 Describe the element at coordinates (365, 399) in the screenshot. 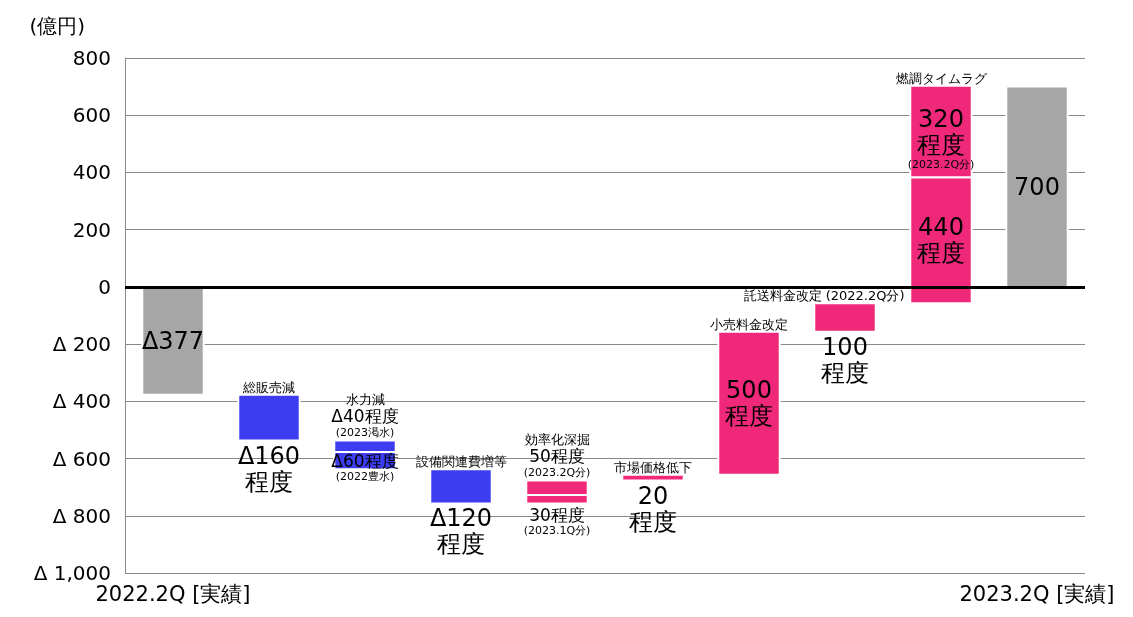

I see `x-tick-label: 水力減` at that location.